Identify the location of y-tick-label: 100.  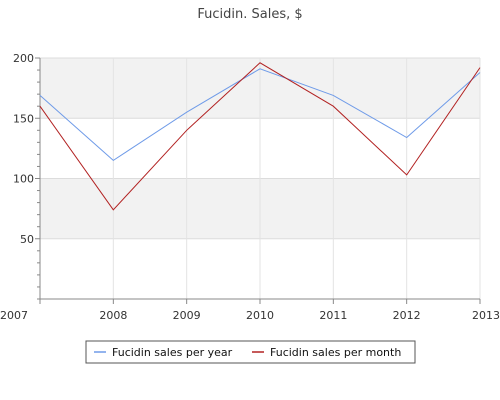
(23, 179).